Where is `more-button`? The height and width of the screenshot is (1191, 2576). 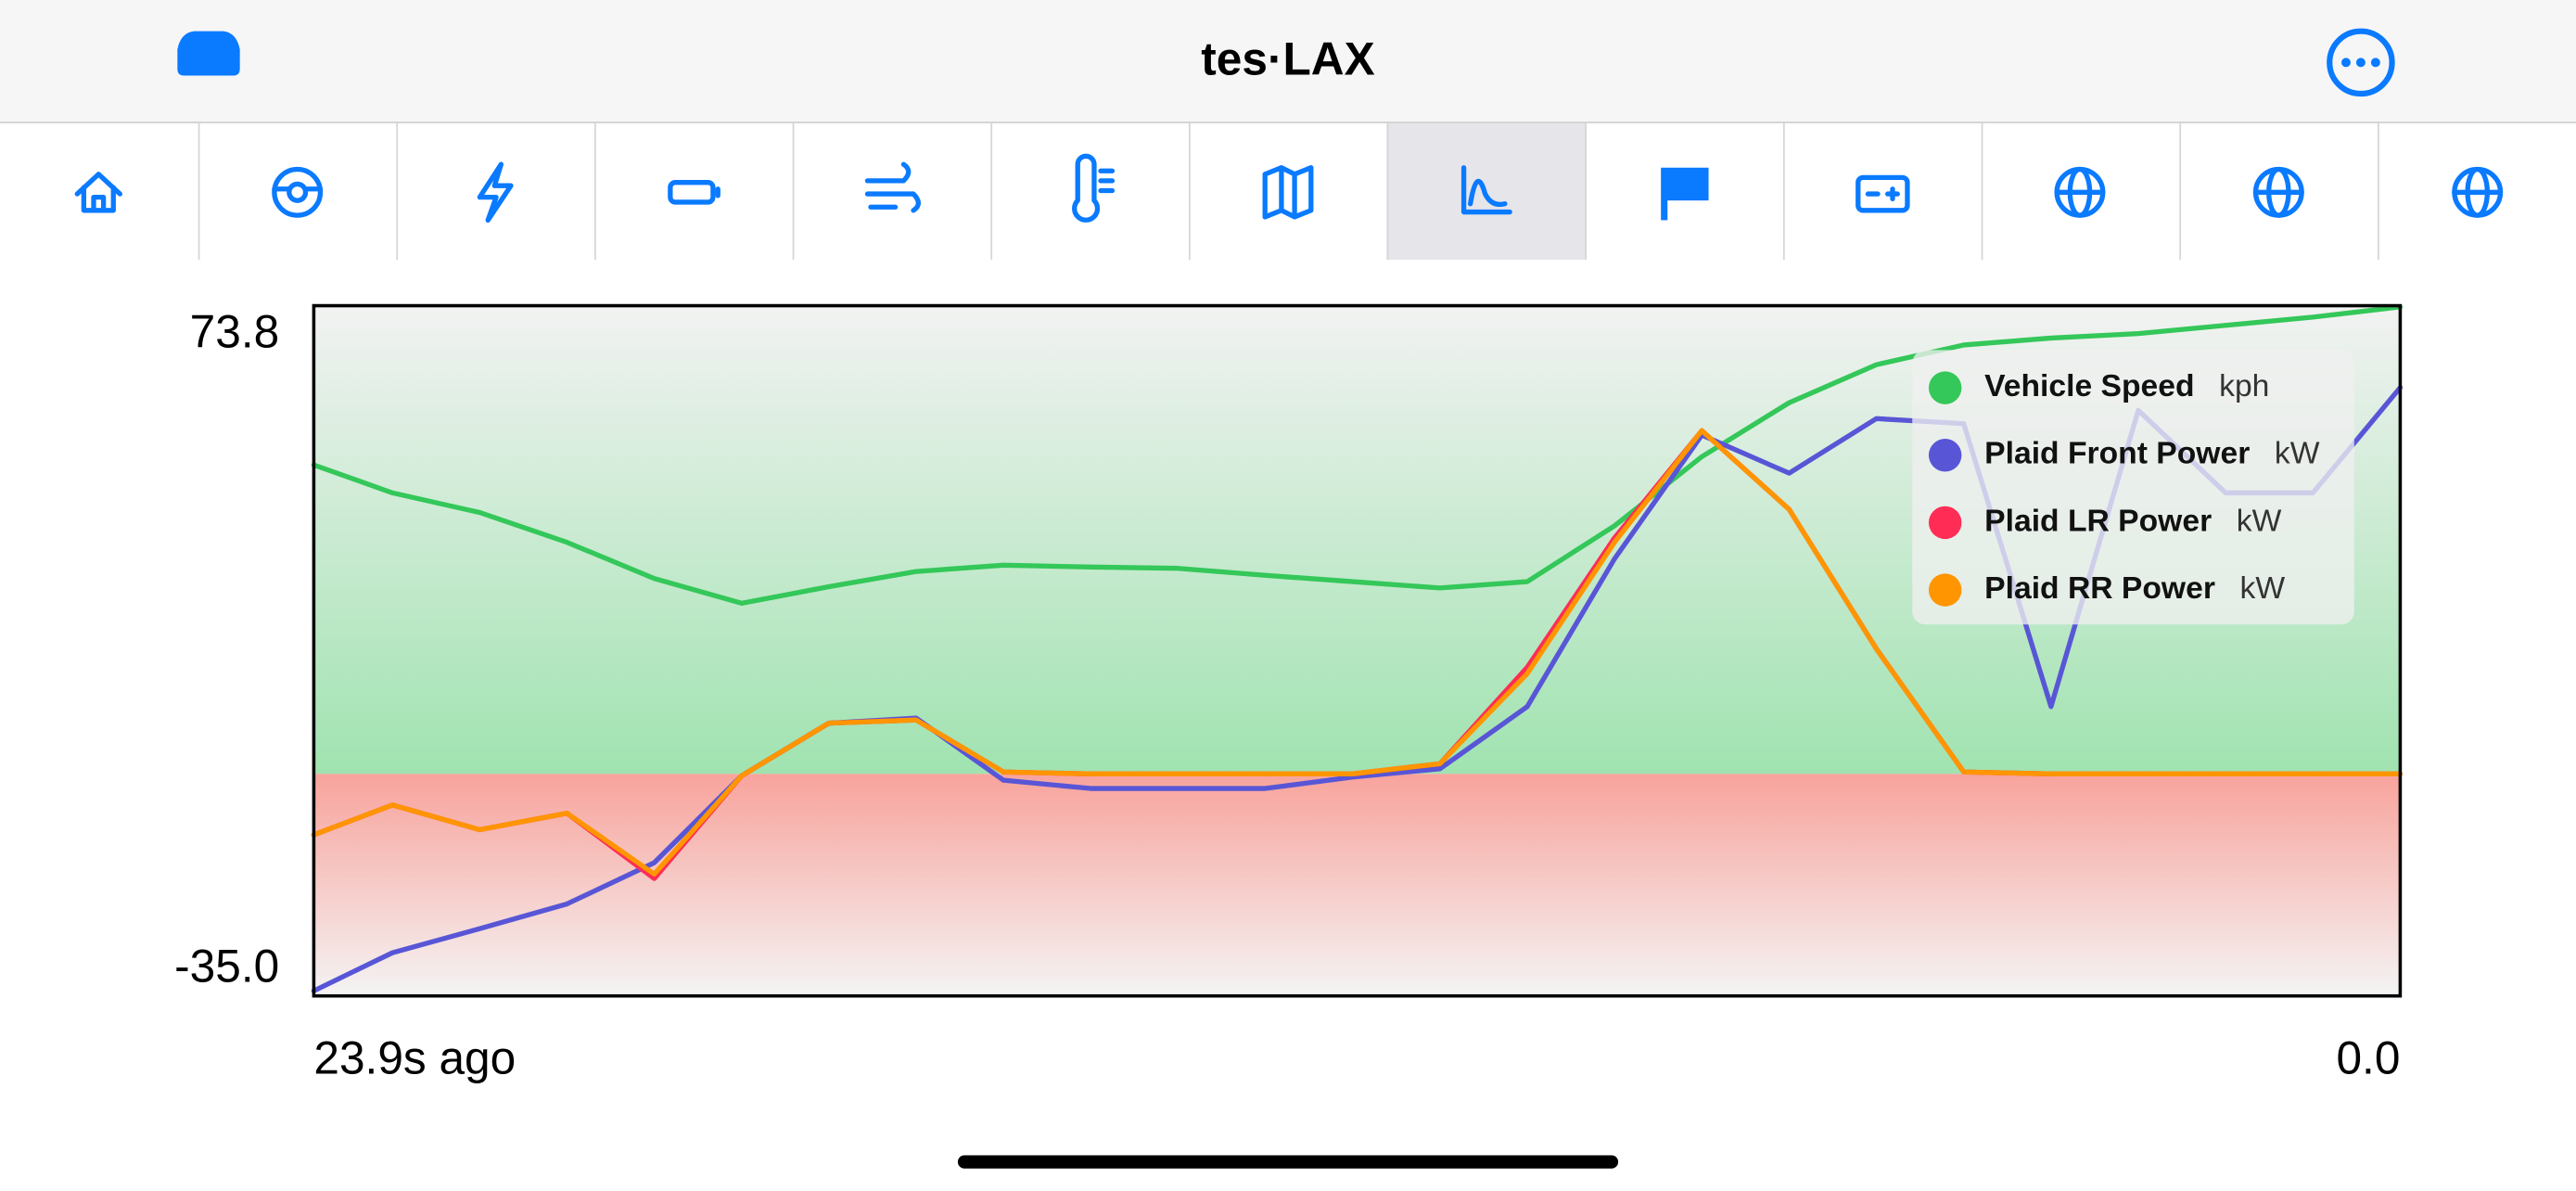 more-button is located at coordinates (2361, 63).